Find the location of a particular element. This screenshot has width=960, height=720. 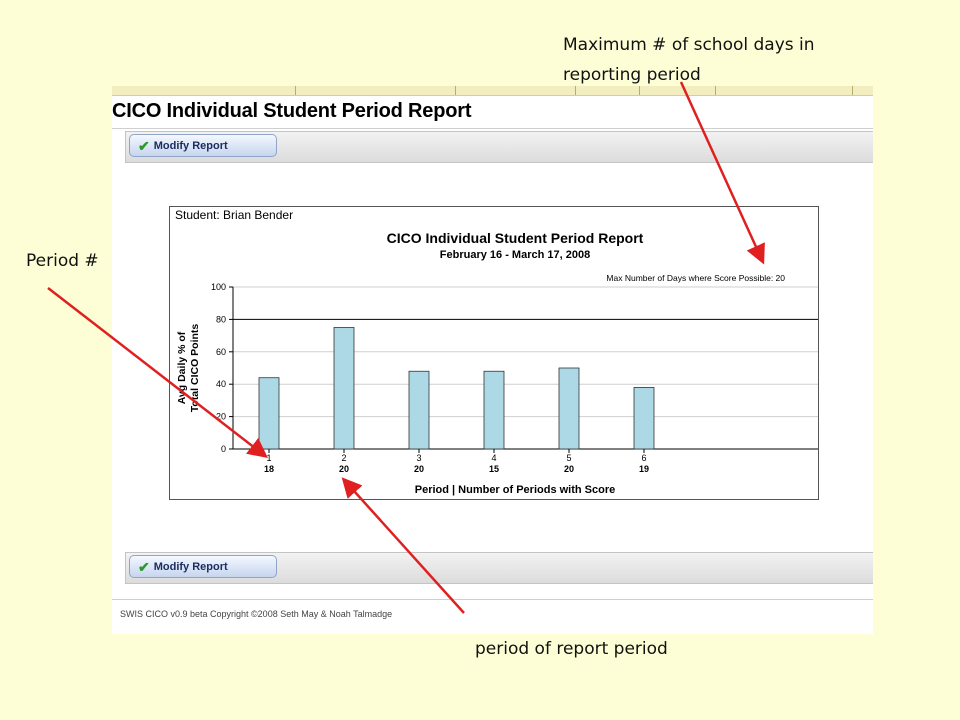

y-tick-label: 80 is located at coordinates (221, 319).